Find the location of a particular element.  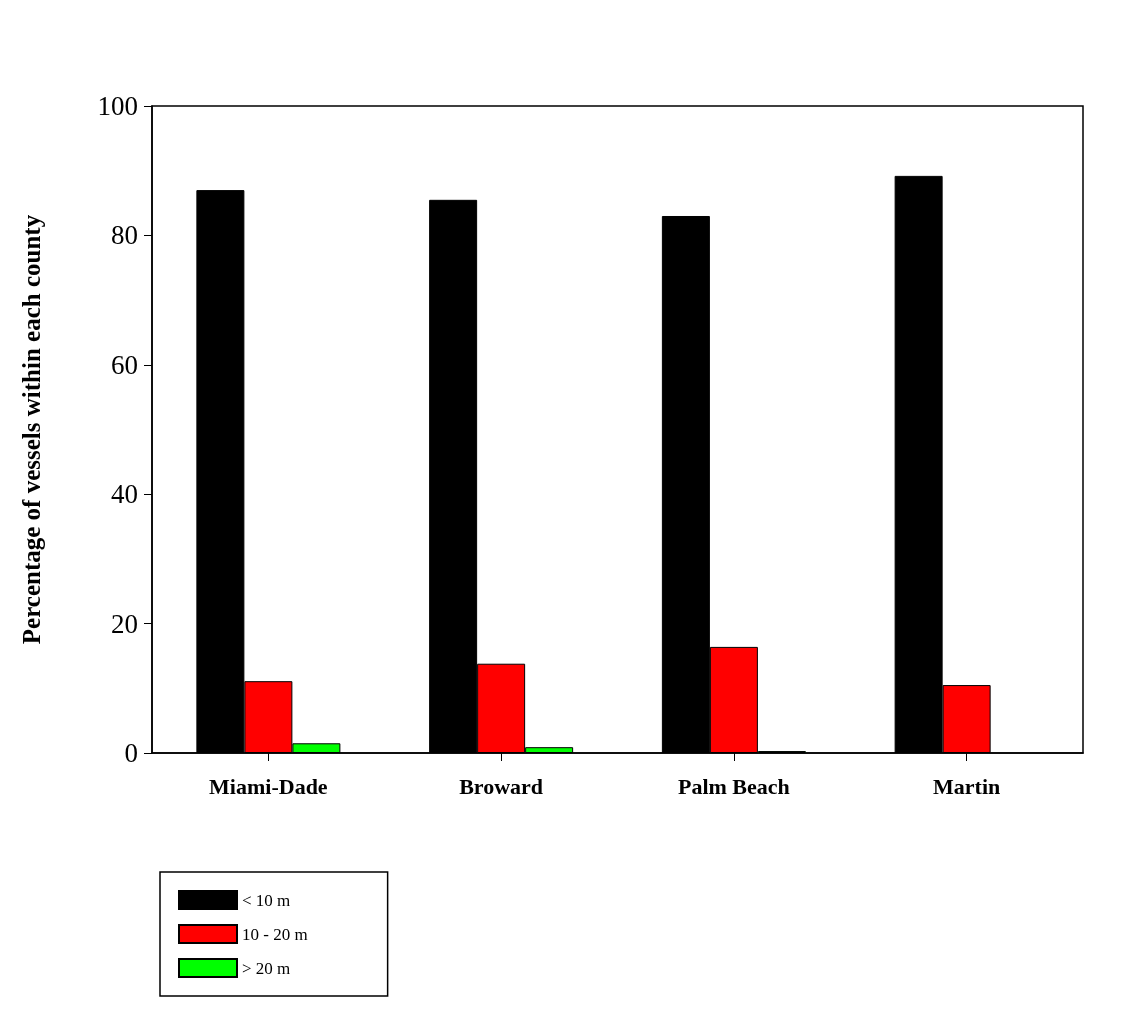

y-tick-label: 100 is located at coordinates (117, 106).